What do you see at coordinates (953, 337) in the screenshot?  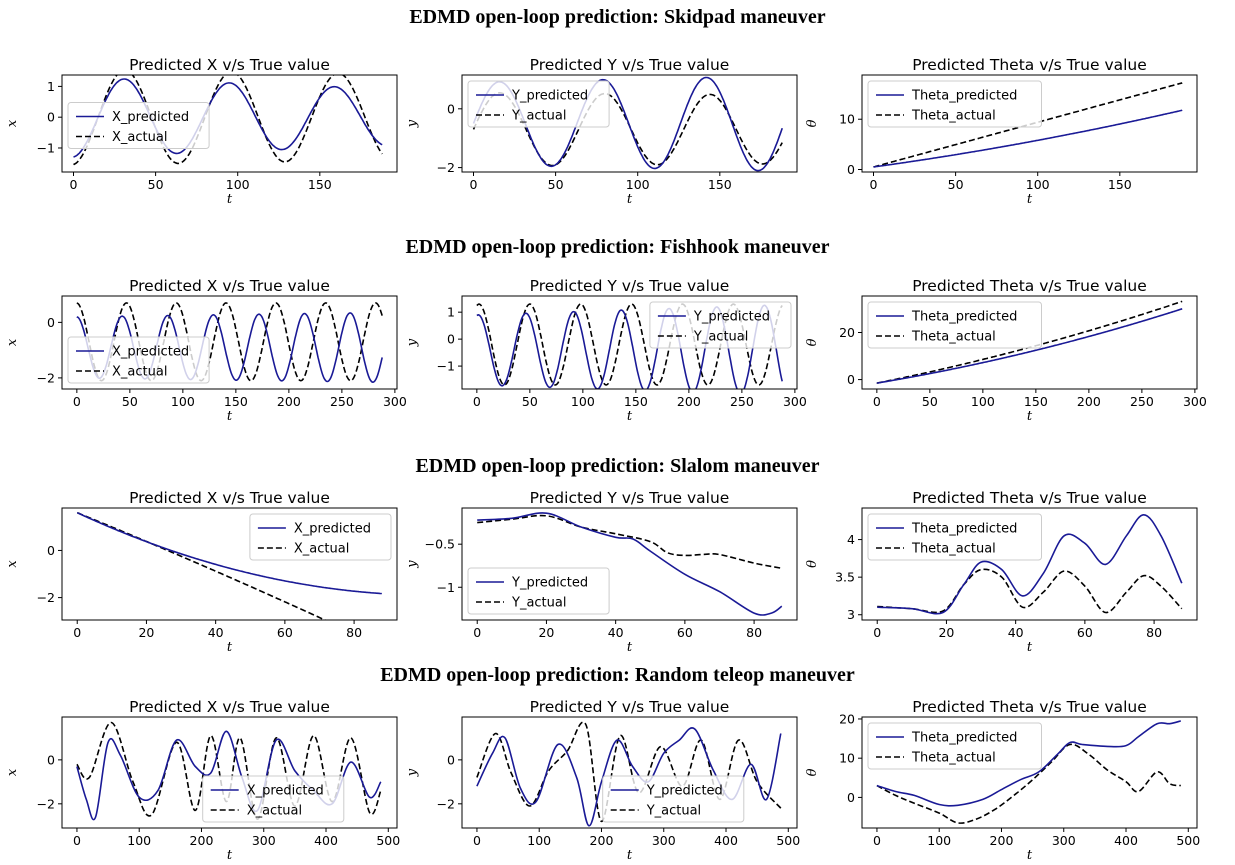 I see `legend-actual-label: Theta_actual` at bounding box center [953, 337].